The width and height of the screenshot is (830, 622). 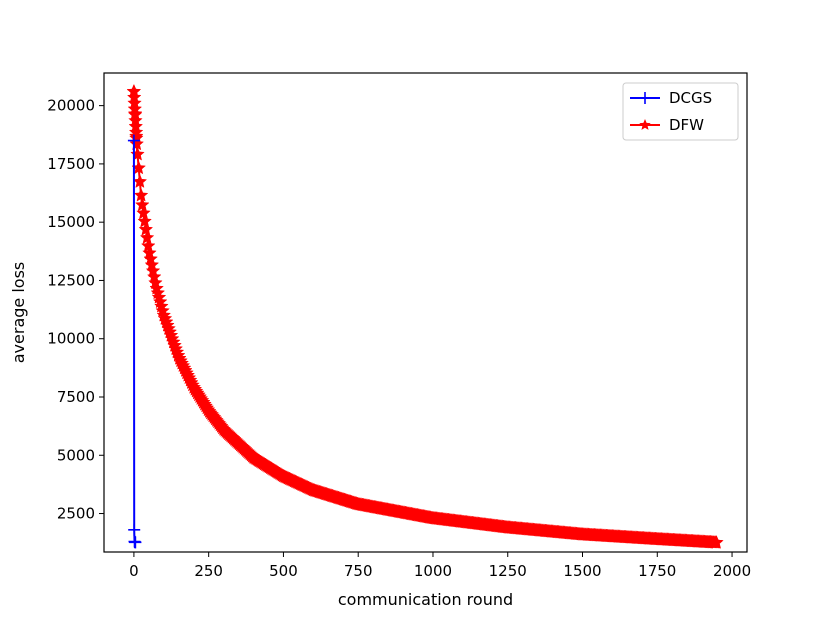 I want to click on x-tick-label: 1000, so click(x=433, y=571).